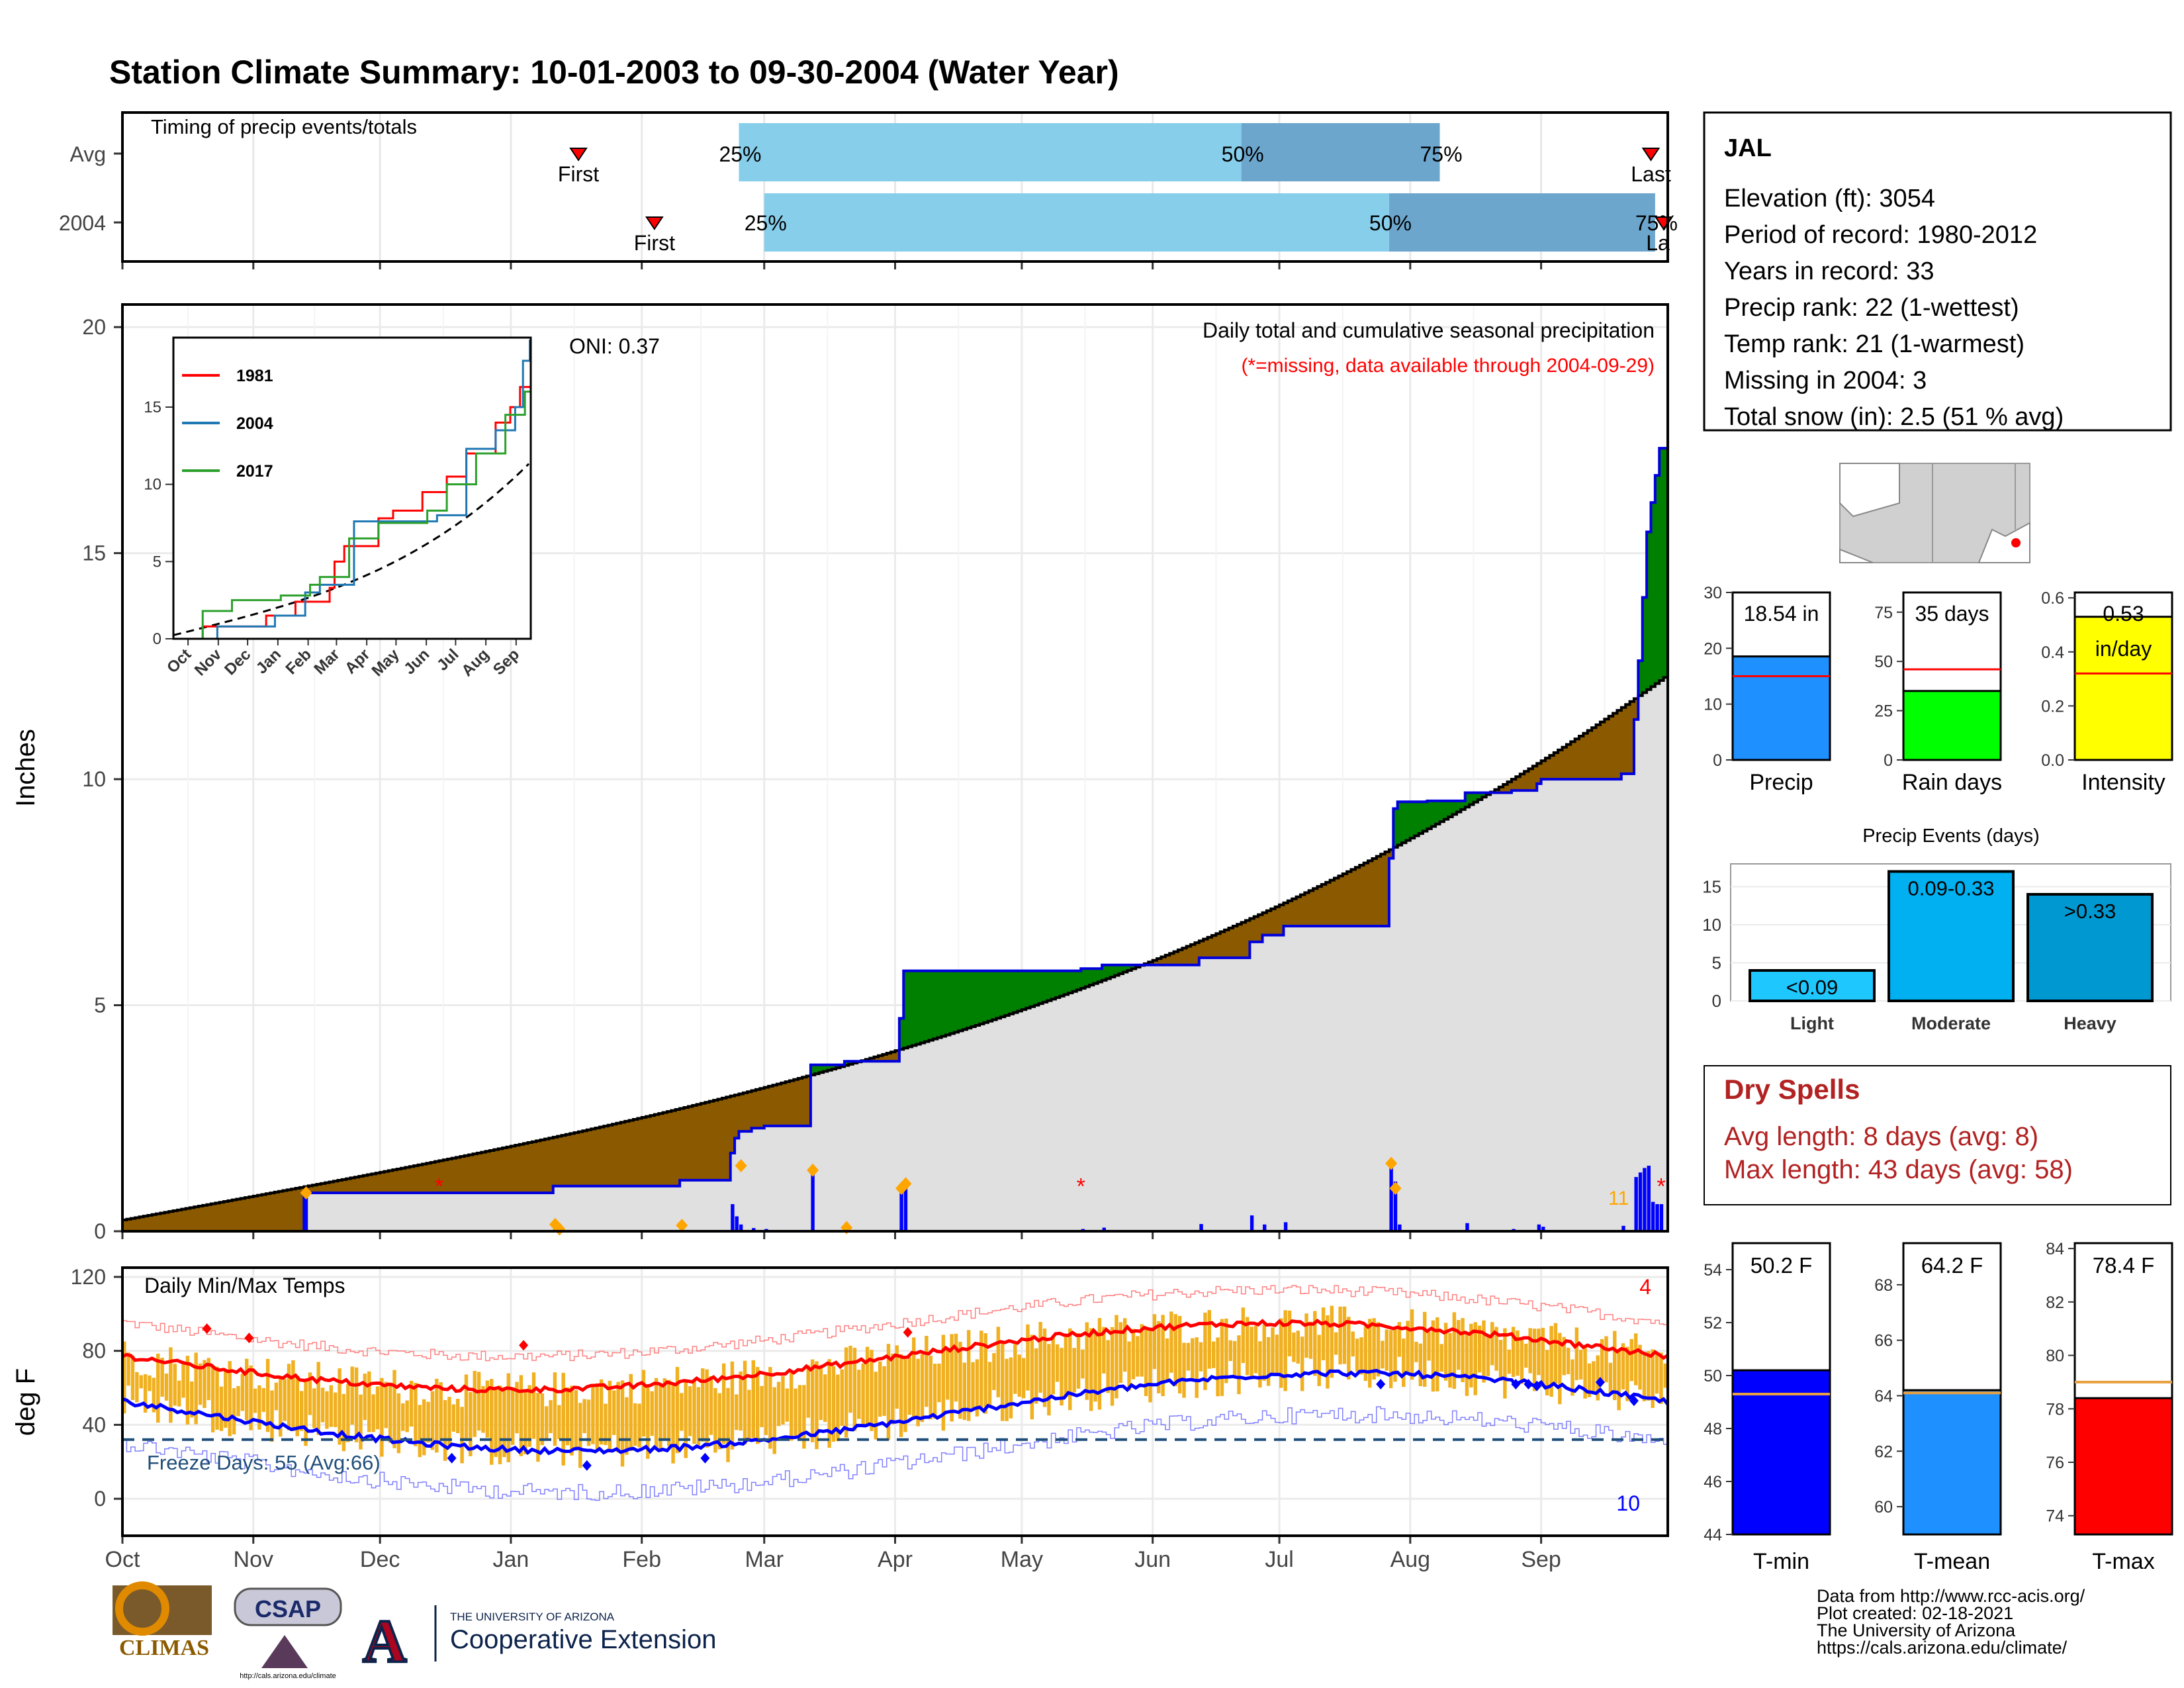 The width and height of the screenshot is (2184, 1688). Describe the element at coordinates (896, 189) in the screenshot. I see `timing-bars: 25% 50% 75% First Last 25% 50% 75% First La` at that location.